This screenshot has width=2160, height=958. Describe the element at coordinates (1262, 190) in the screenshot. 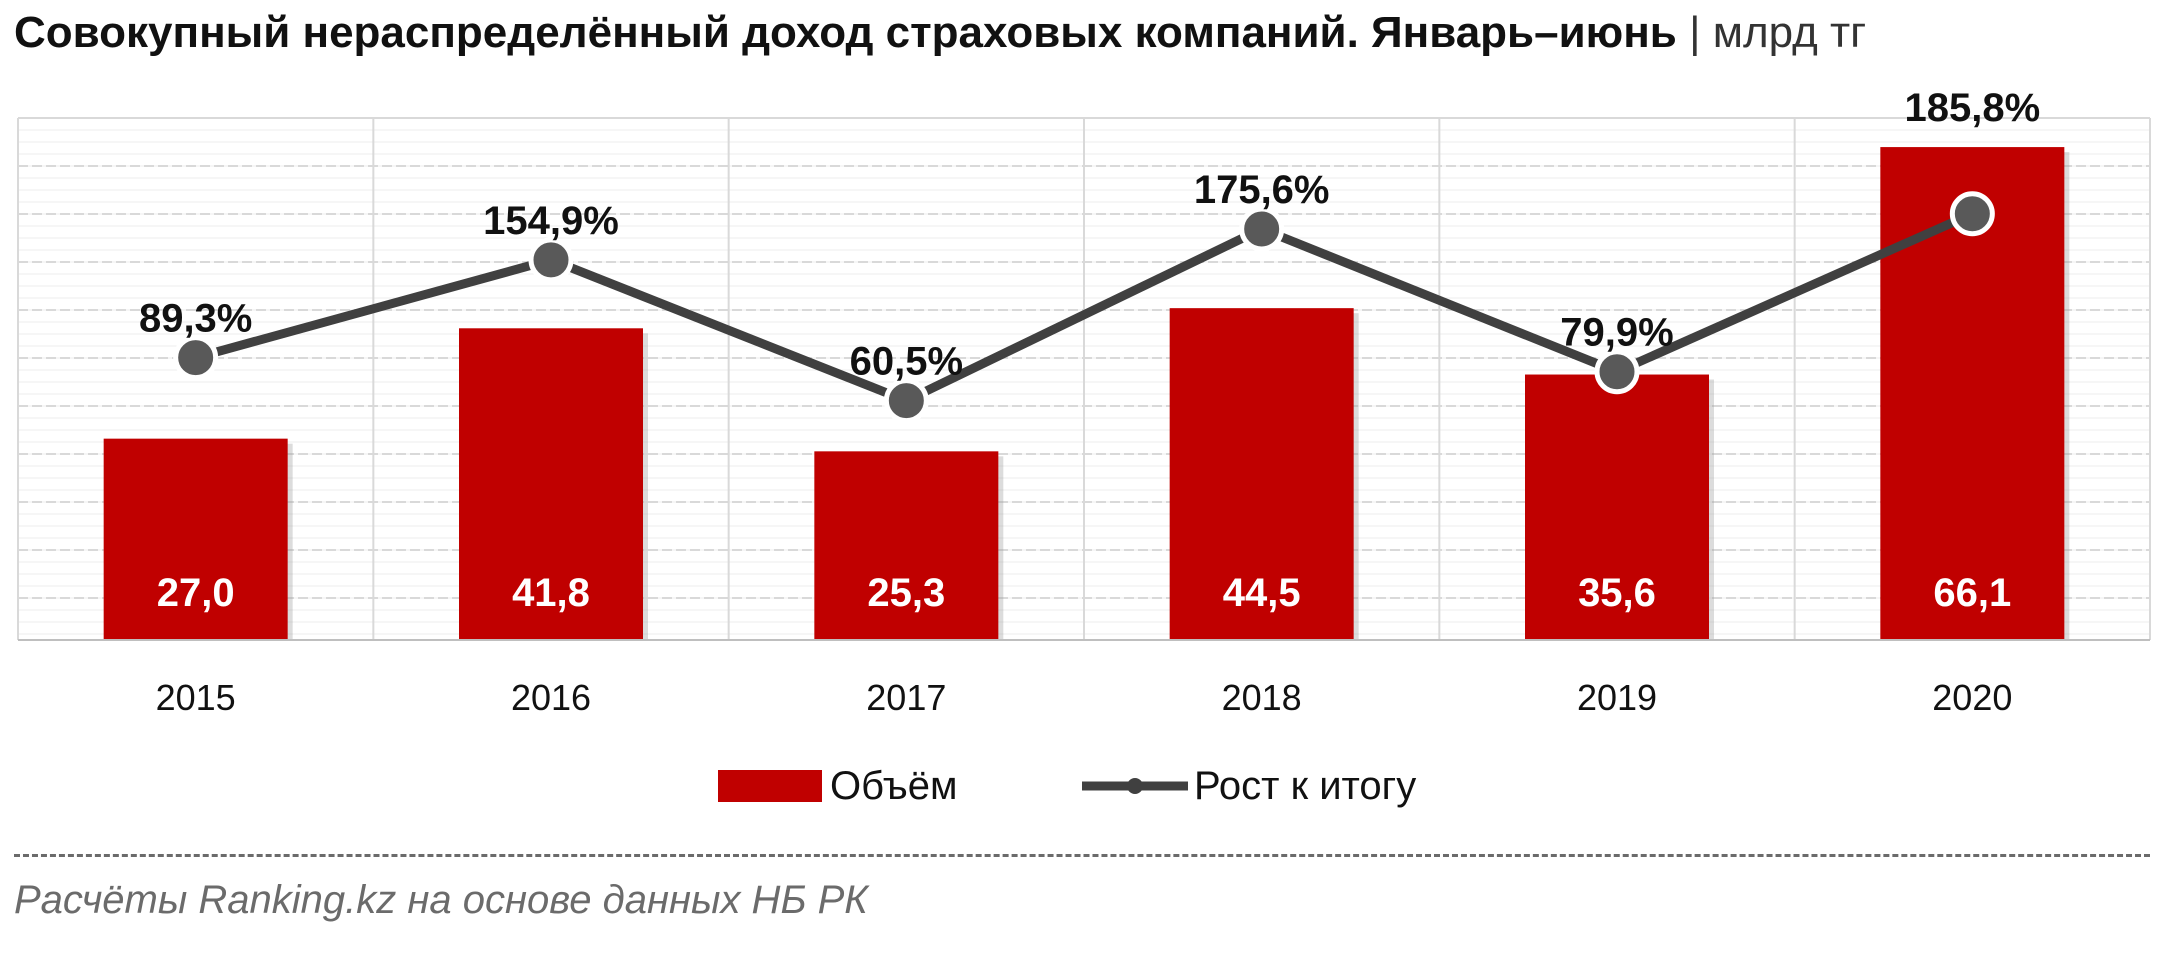

I see `growth-value-label: 175,6%` at that location.